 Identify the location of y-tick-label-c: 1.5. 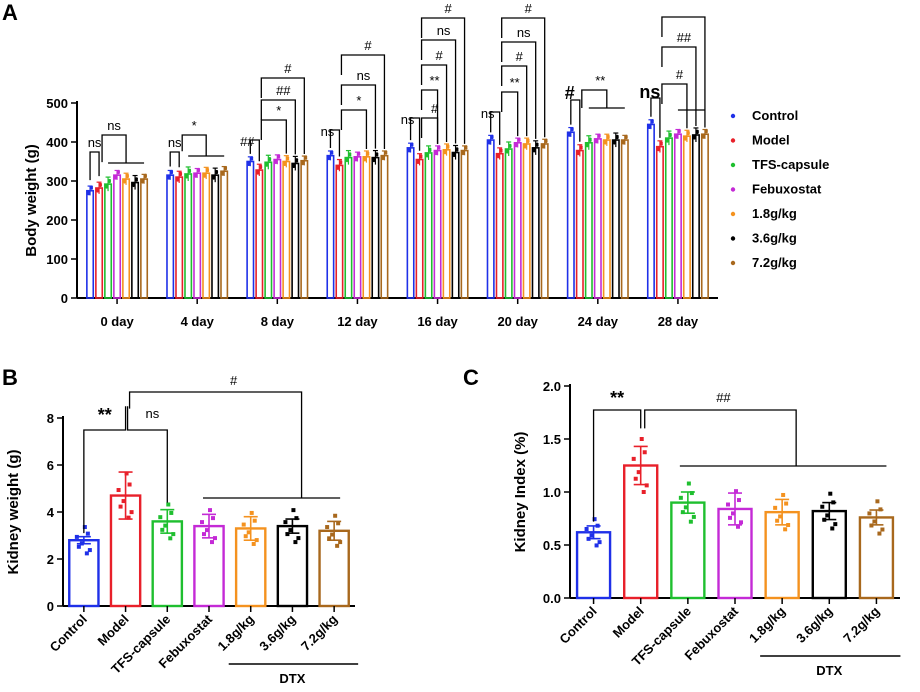
(552, 439).